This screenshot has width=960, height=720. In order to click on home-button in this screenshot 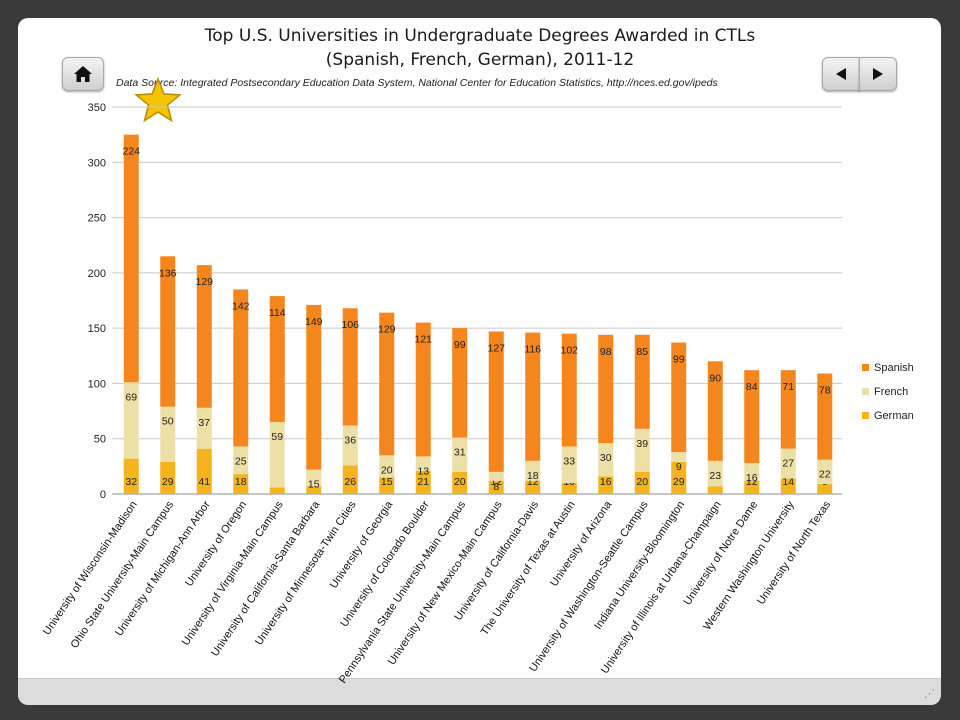, I will do `click(83, 74)`.